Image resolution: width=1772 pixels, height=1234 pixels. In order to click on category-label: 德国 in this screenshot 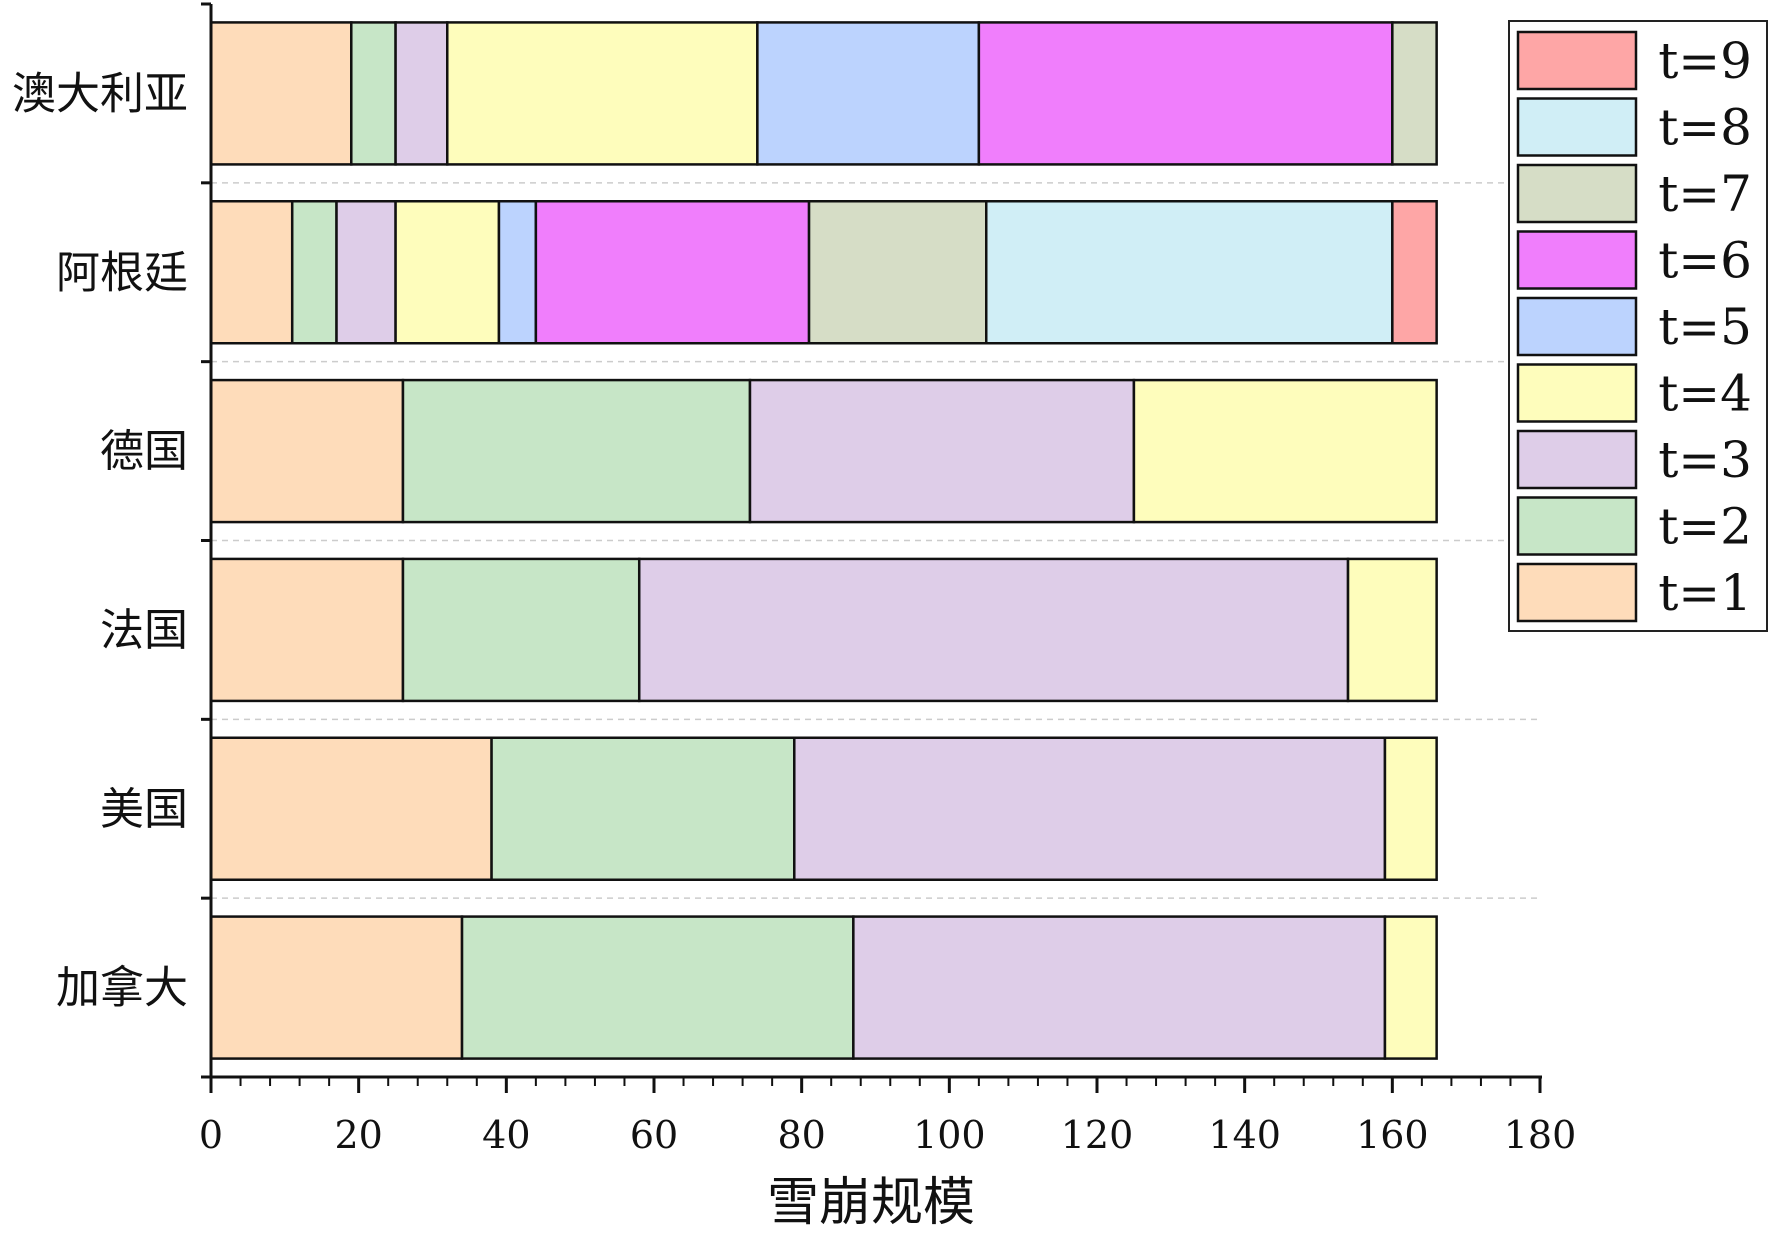, I will do `click(144, 451)`.